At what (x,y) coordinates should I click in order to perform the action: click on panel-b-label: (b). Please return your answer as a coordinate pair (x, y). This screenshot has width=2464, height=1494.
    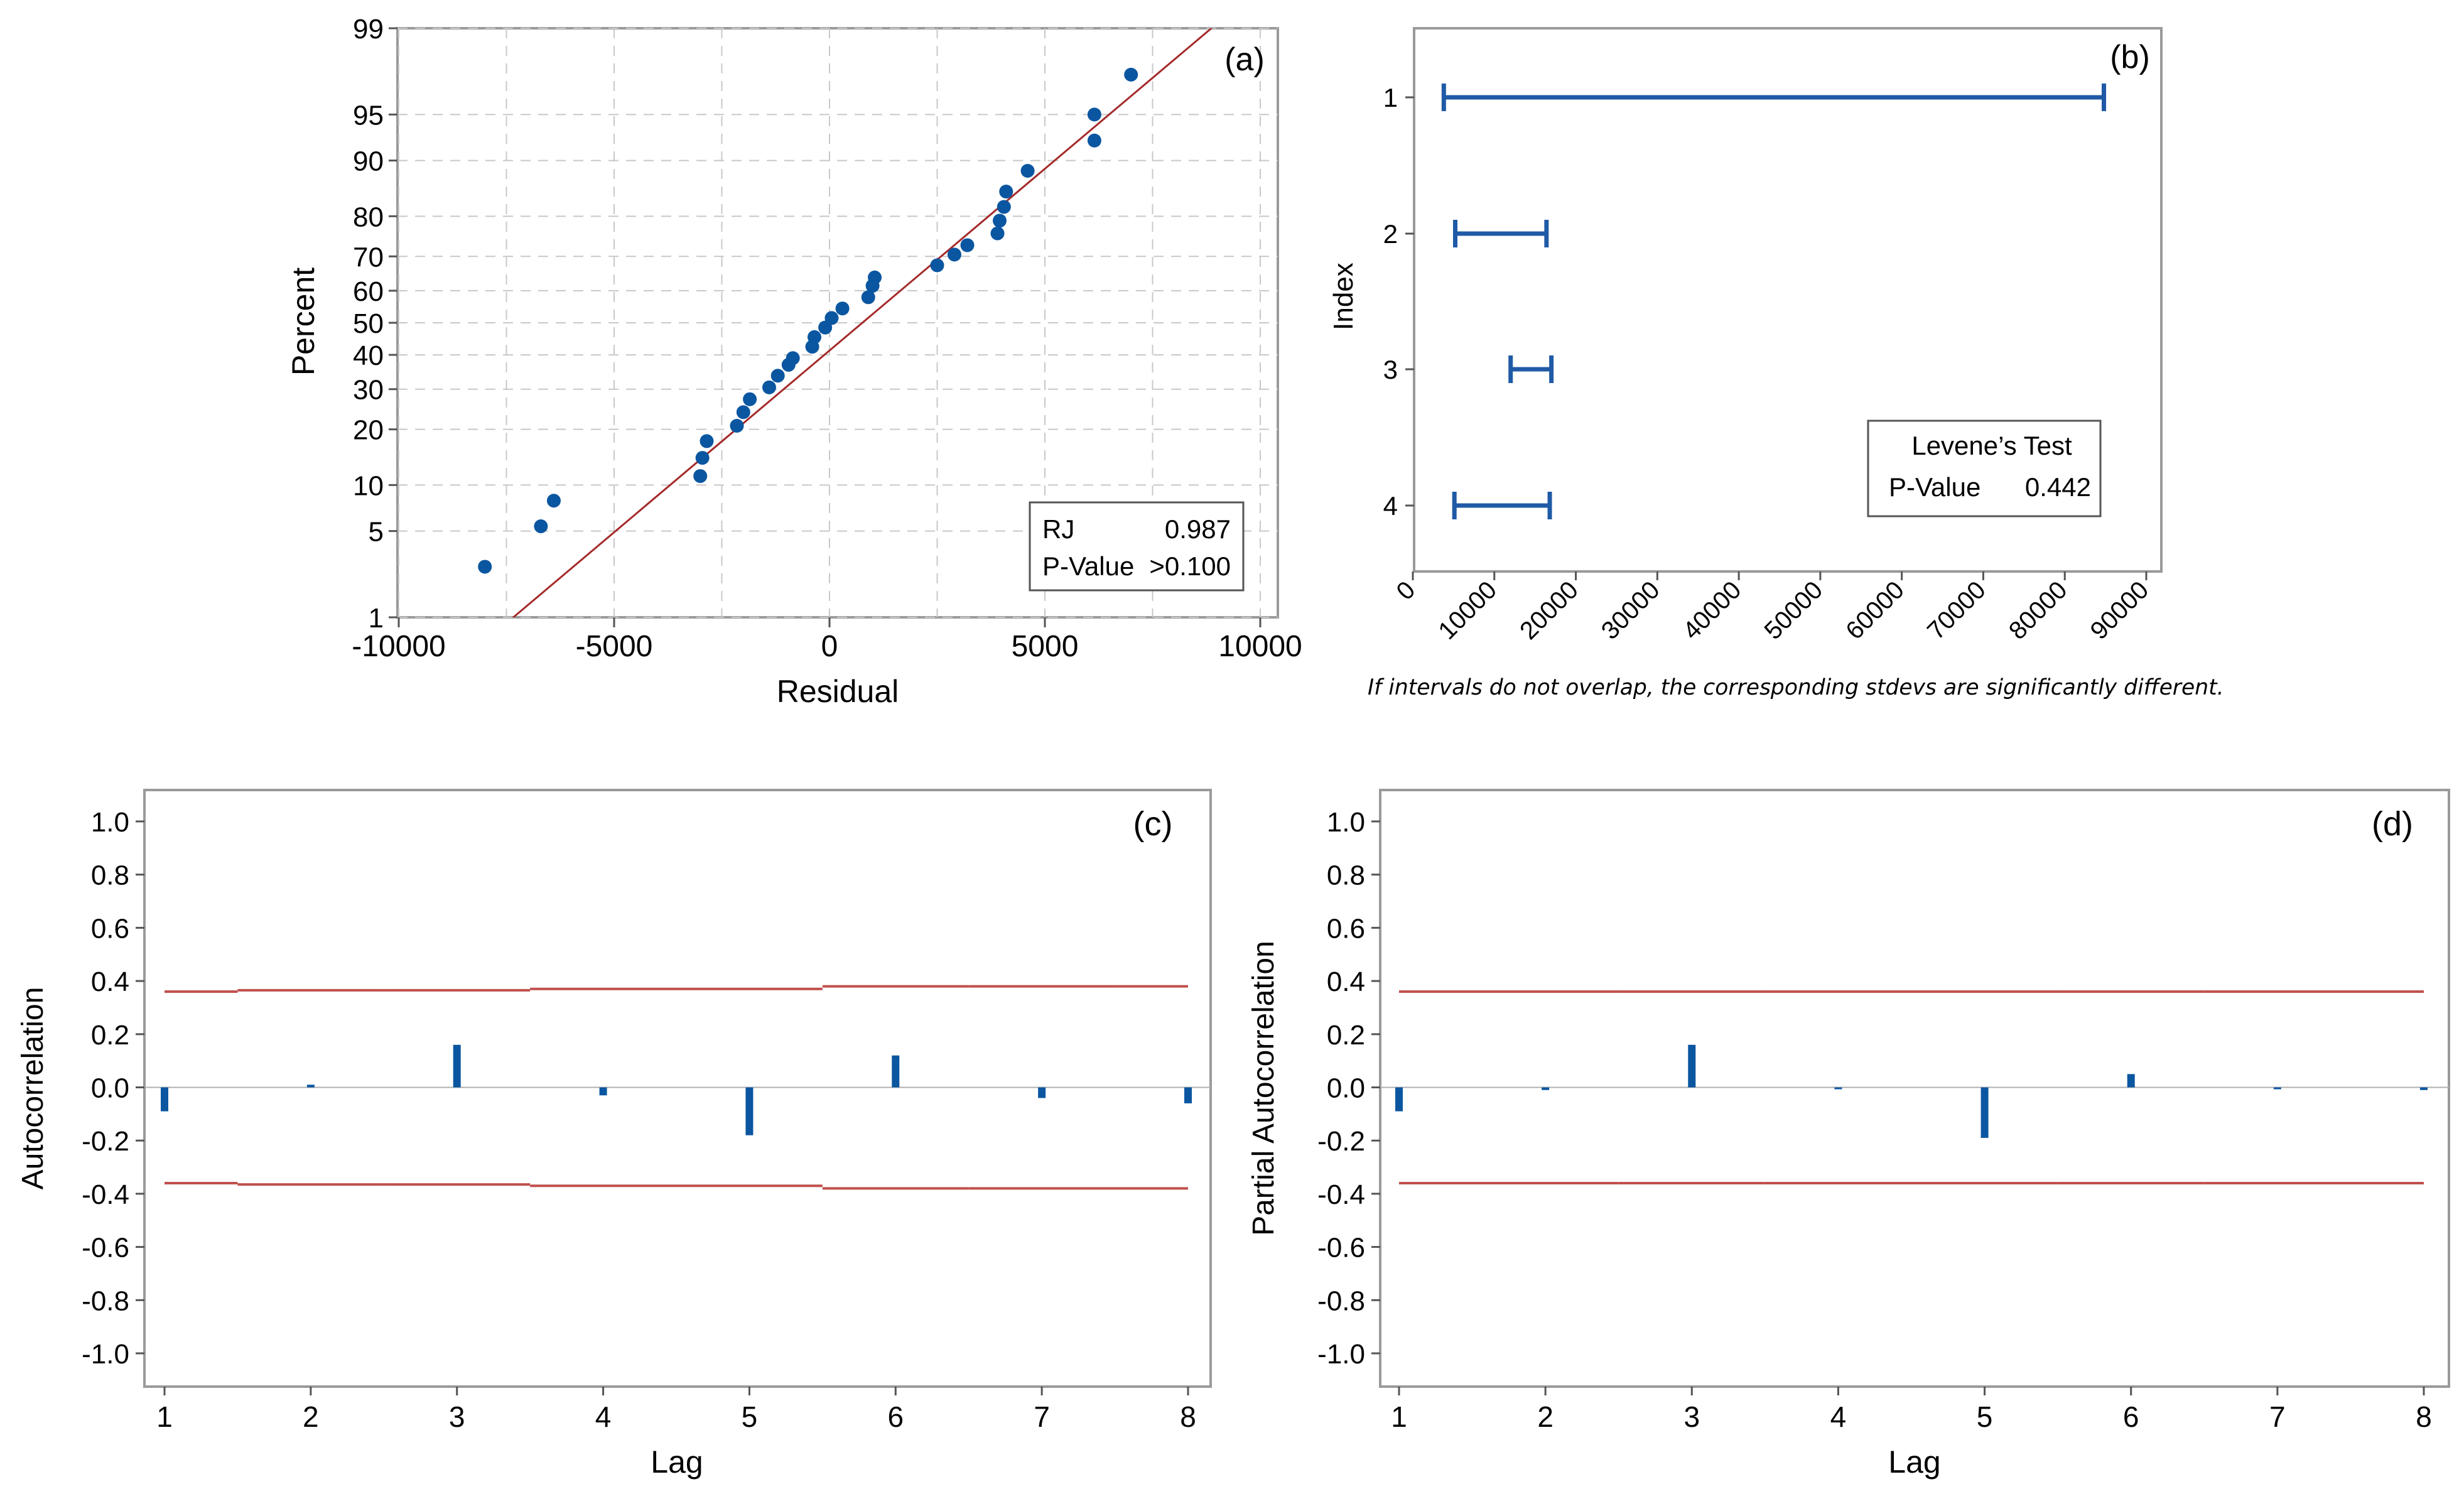
    Looking at the image, I should click on (2130, 57).